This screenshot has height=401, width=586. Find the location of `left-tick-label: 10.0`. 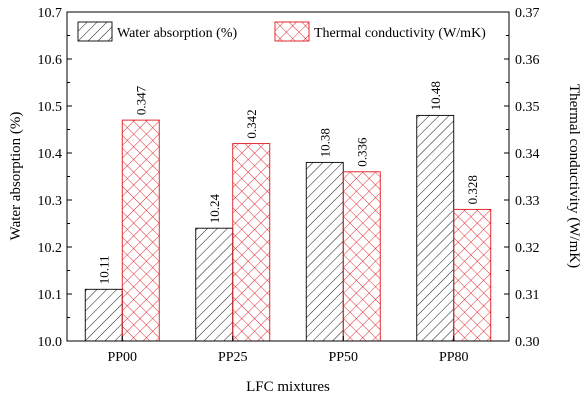

left-tick-label: 10.0 is located at coordinates (50, 342).